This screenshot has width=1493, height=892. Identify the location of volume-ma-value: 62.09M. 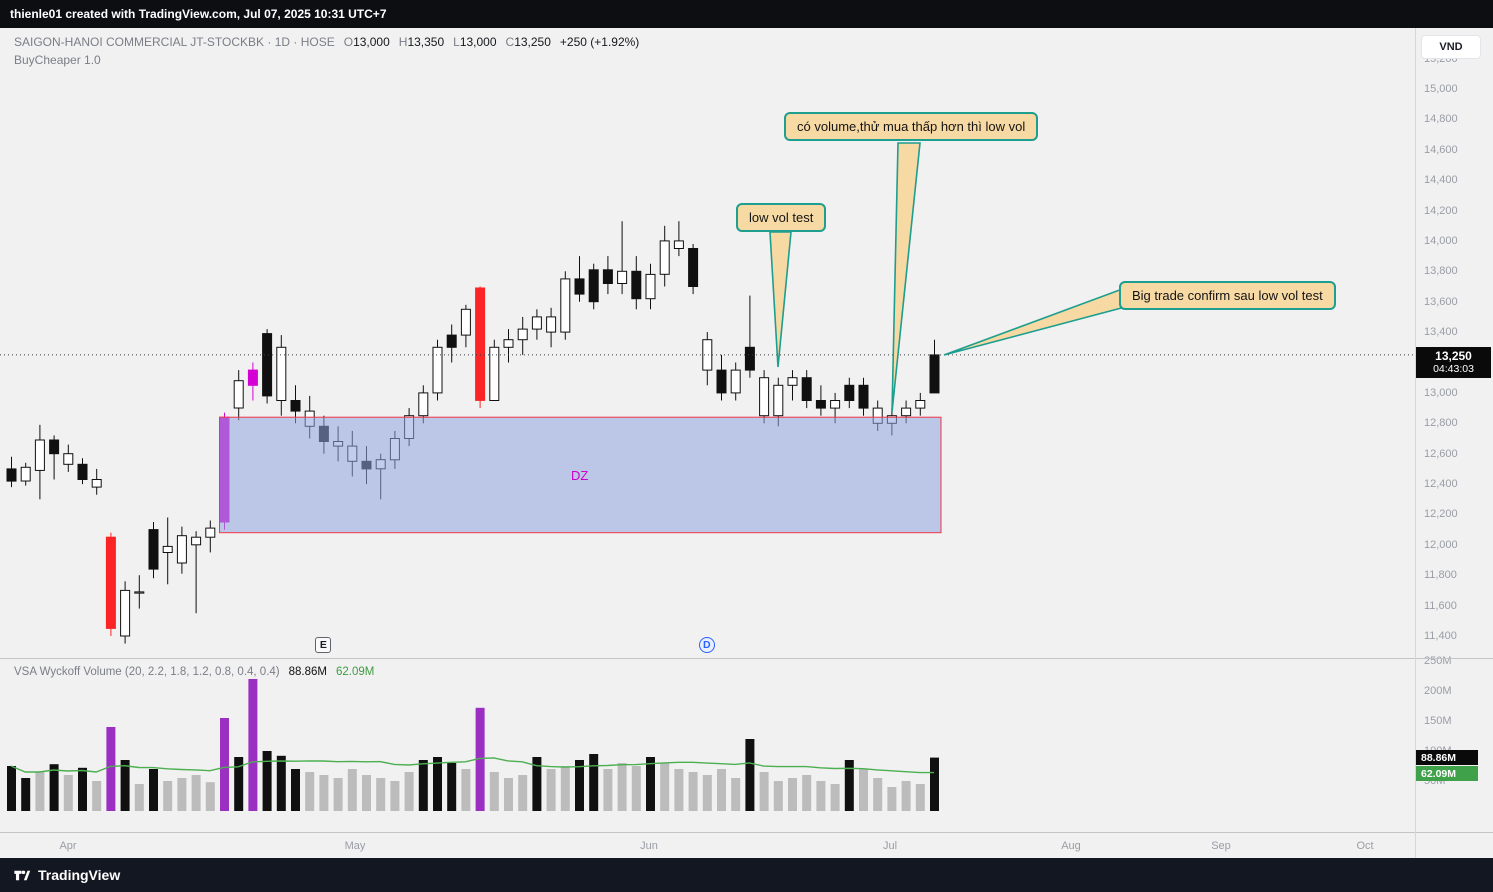
(355, 672).